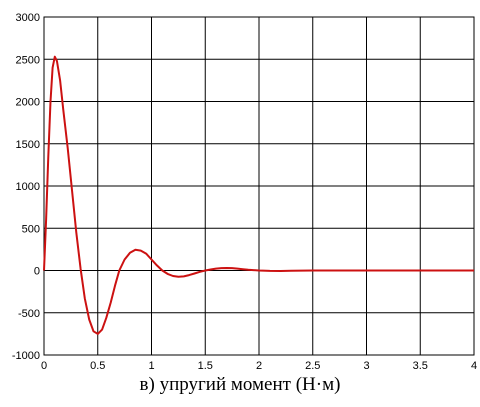 This screenshot has height=407, width=480. I want to click on x-tick-label: 1, so click(151, 366).